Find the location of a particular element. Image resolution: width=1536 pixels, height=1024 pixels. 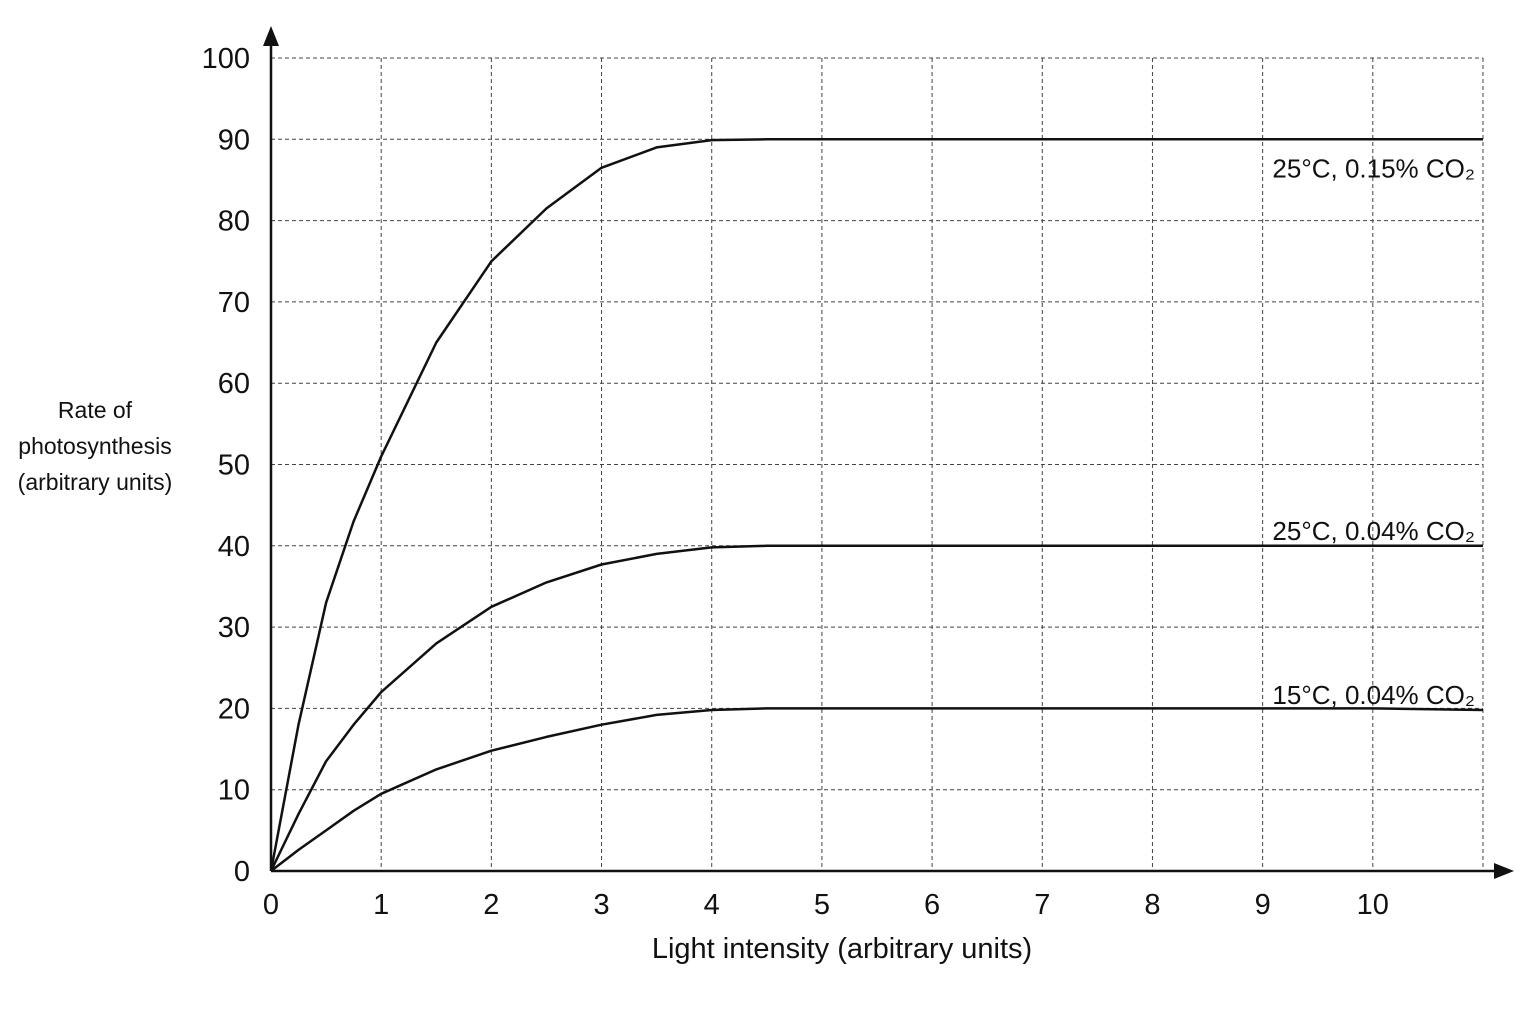

x-tick-label: 10 is located at coordinates (1373, 905).